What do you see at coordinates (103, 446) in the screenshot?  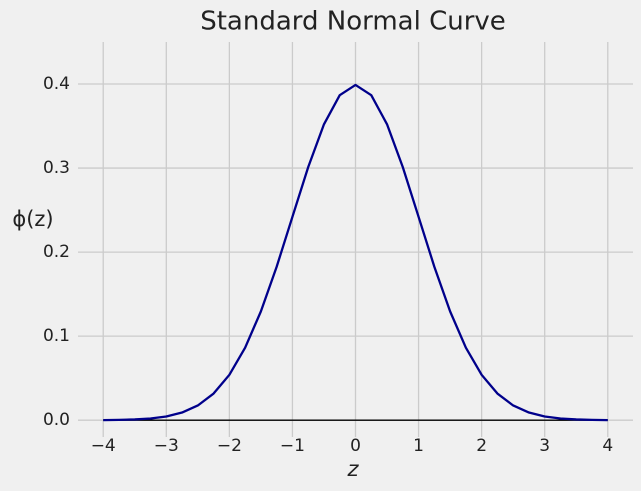 I see `x-tick-label: −4` at bounding box center [103, 446].